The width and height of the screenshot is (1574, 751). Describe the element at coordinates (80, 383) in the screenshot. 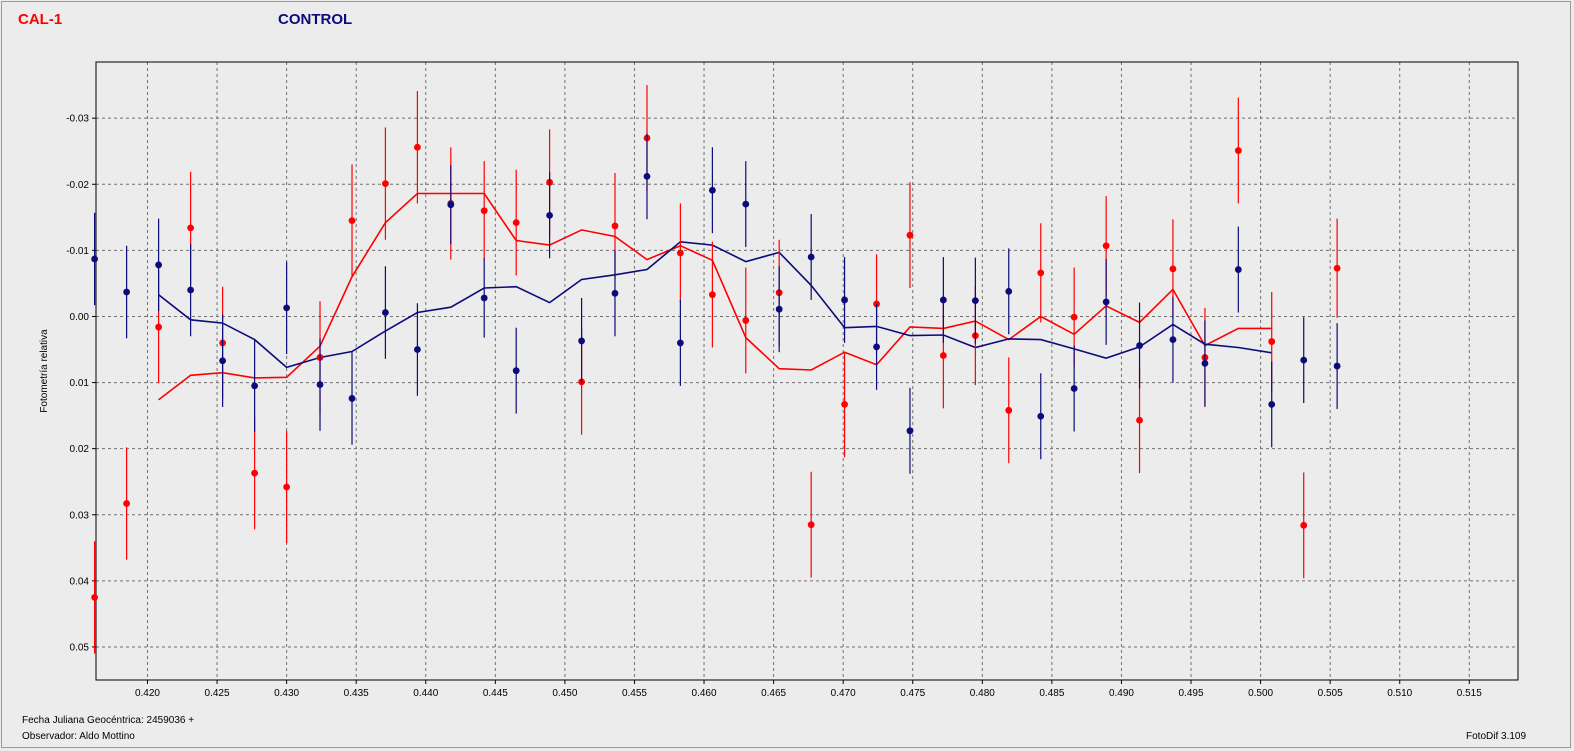

I see `y-tick-label: 0.01` at that location.